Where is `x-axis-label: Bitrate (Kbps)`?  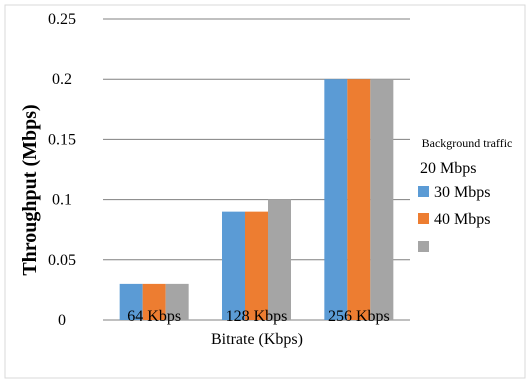 x-axis-label: Bitrate (Kbps) is located at coordinates (257, 339).